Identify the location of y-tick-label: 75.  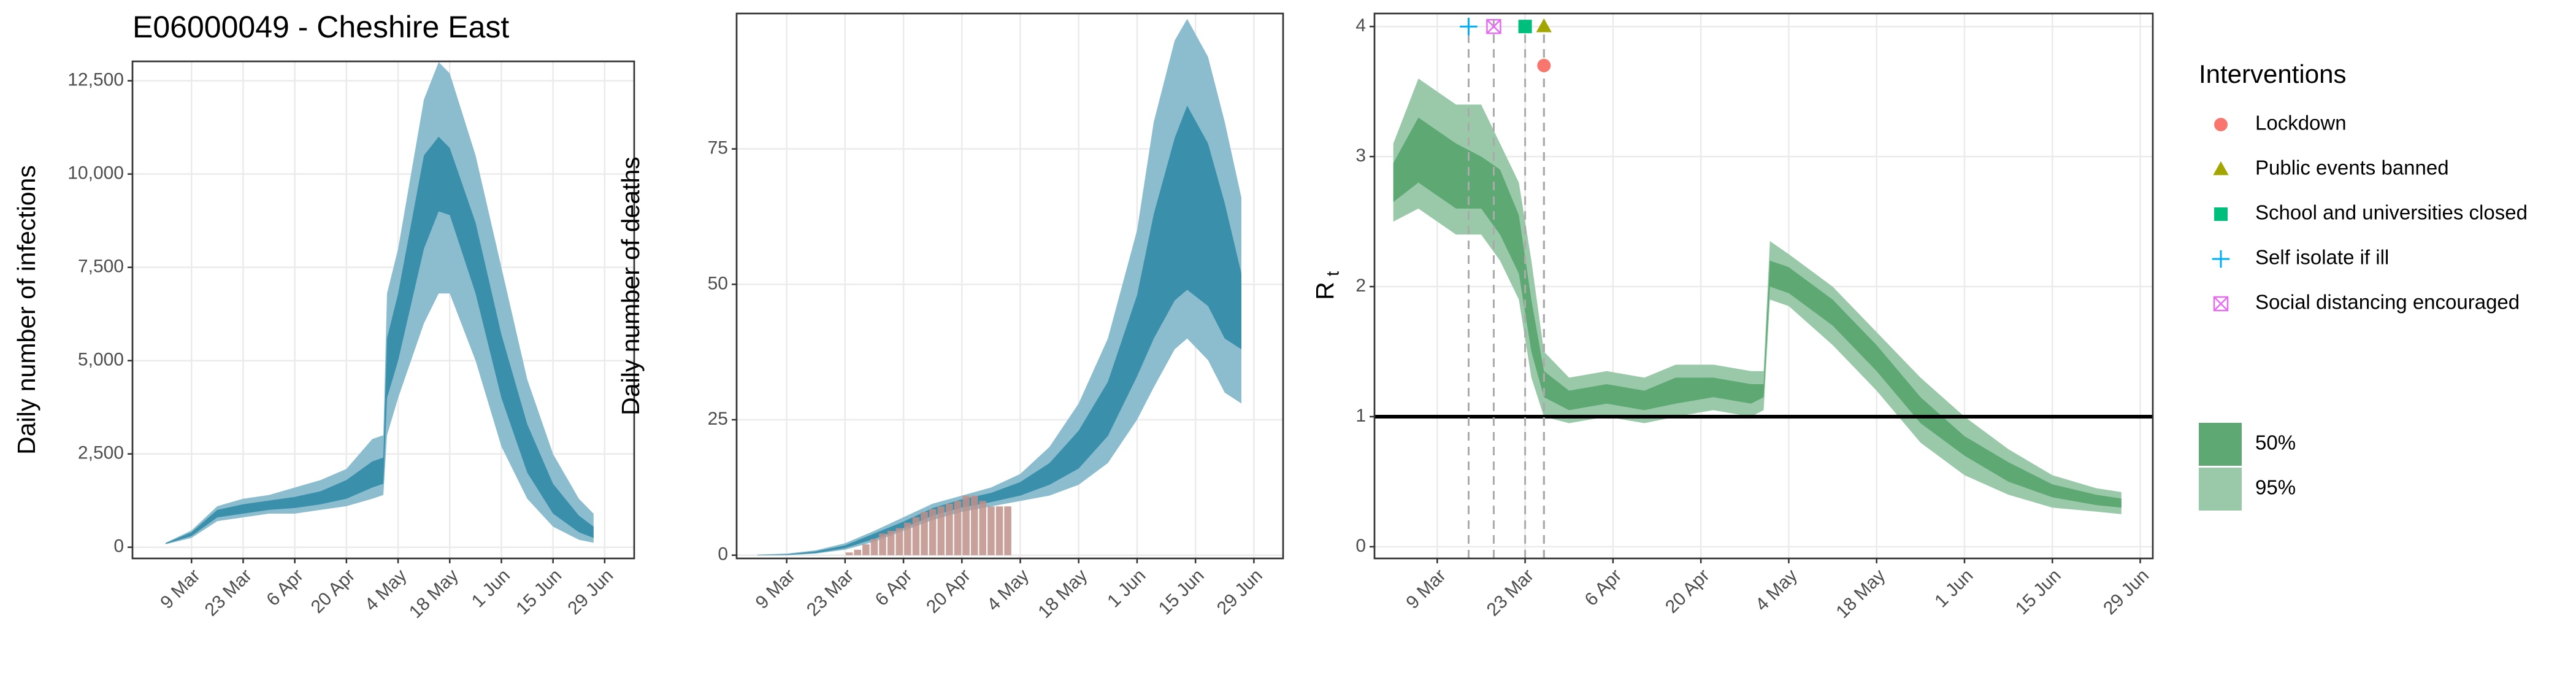
(718, 148).